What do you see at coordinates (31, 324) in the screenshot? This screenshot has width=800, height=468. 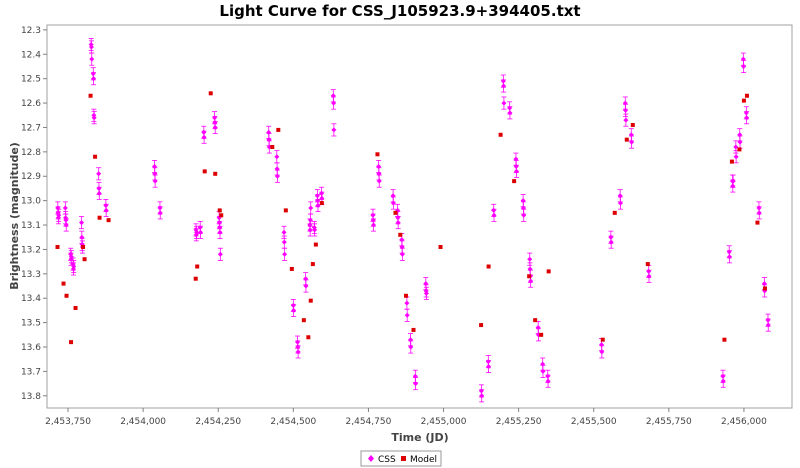 I see `y-tick-label: 13.5` at bounding box center [31, 324].